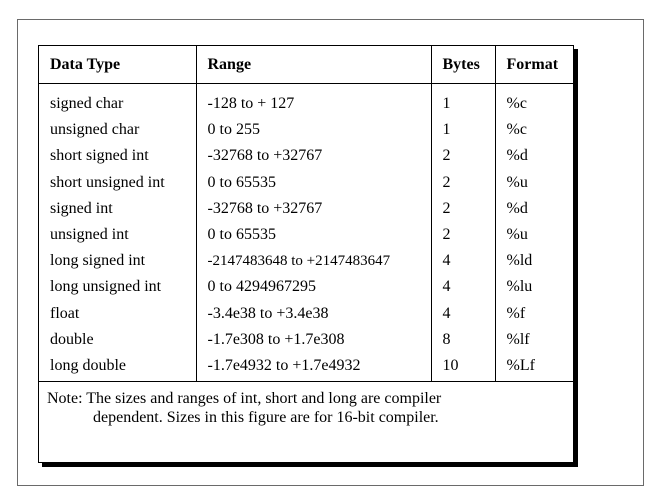  I want to click on cell-range: -1.7e308 to +1.7e308, so click(313, 339).